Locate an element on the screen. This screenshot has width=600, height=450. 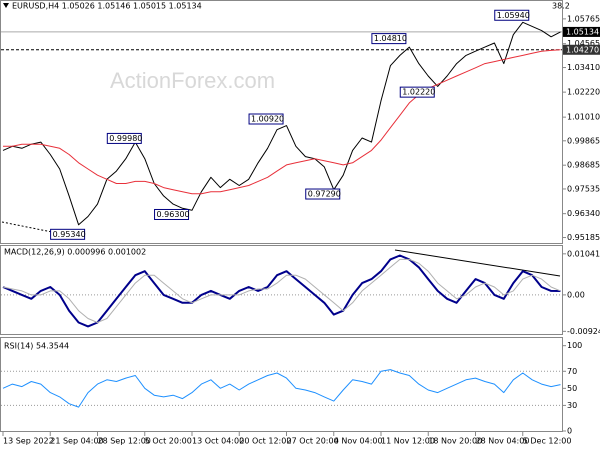
rsi-title: RSI(14) 54.3544 is located at coordinates (36, 346).